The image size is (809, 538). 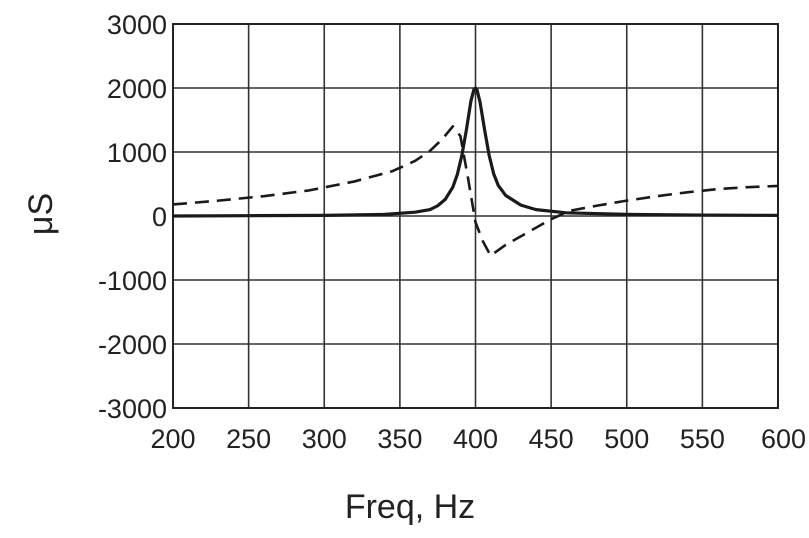 I want to click on y-tick-label: -1000, so click(x=132, y=281).